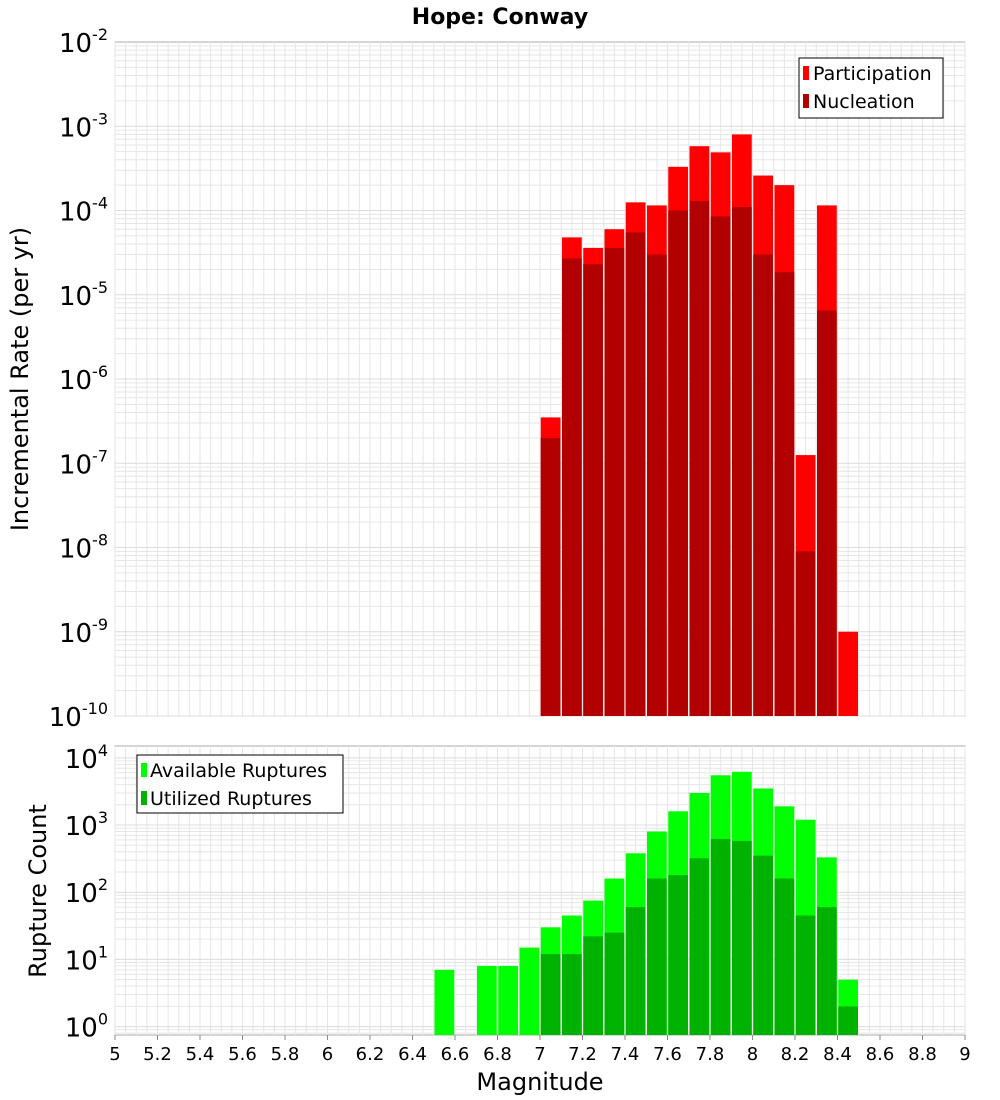 The width and height of the screenshot is (1000, 1100). I want to click on x-tick-label: 5.6, so click(242, 1054).